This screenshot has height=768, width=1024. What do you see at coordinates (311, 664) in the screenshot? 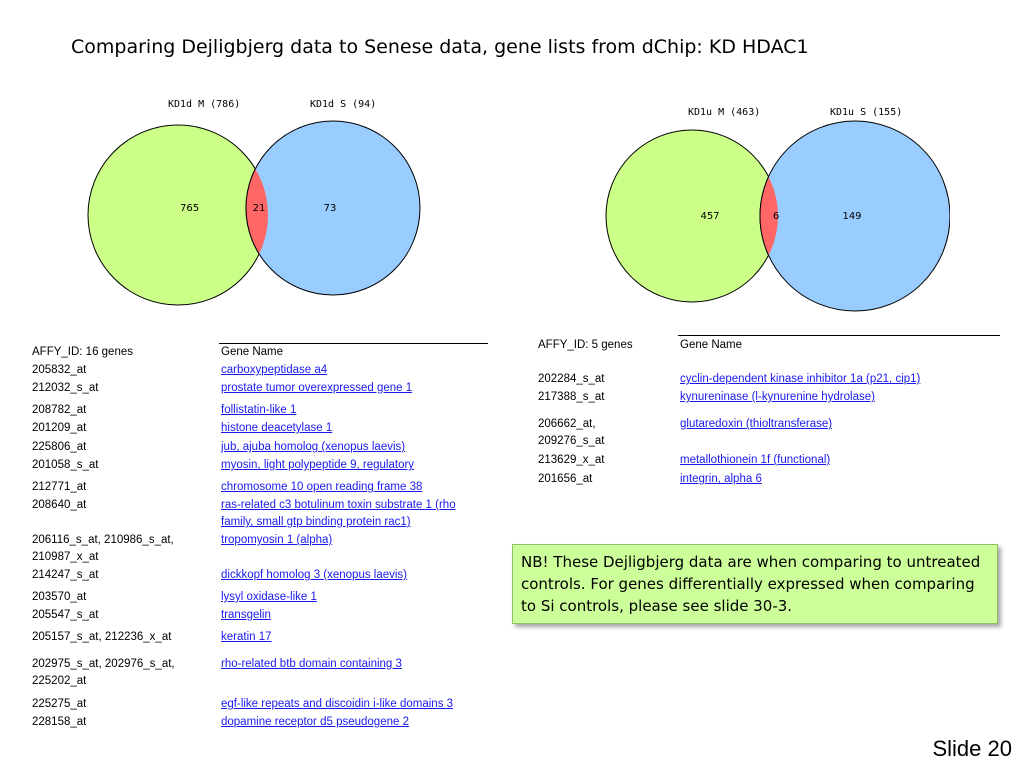
I see `table-left-gene-link: rho-related btb domain containing 3` at bounding box center [311, 664].